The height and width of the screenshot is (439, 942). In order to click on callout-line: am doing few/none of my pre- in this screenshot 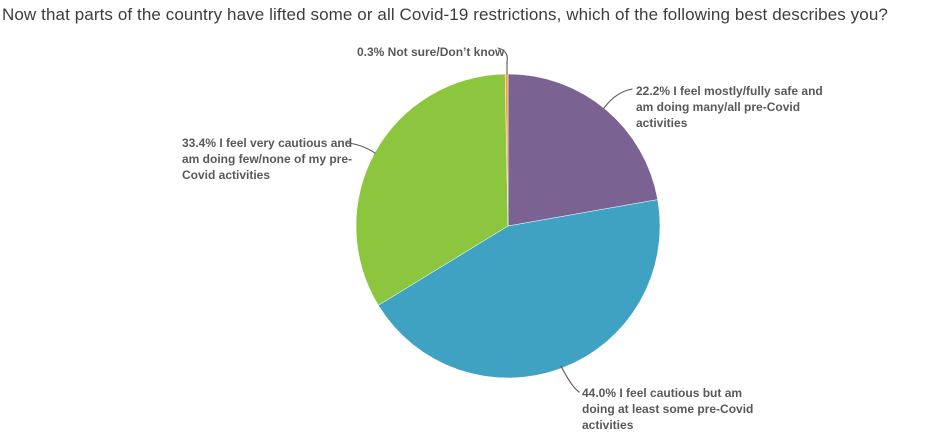, I will do `click(267, 159)`.